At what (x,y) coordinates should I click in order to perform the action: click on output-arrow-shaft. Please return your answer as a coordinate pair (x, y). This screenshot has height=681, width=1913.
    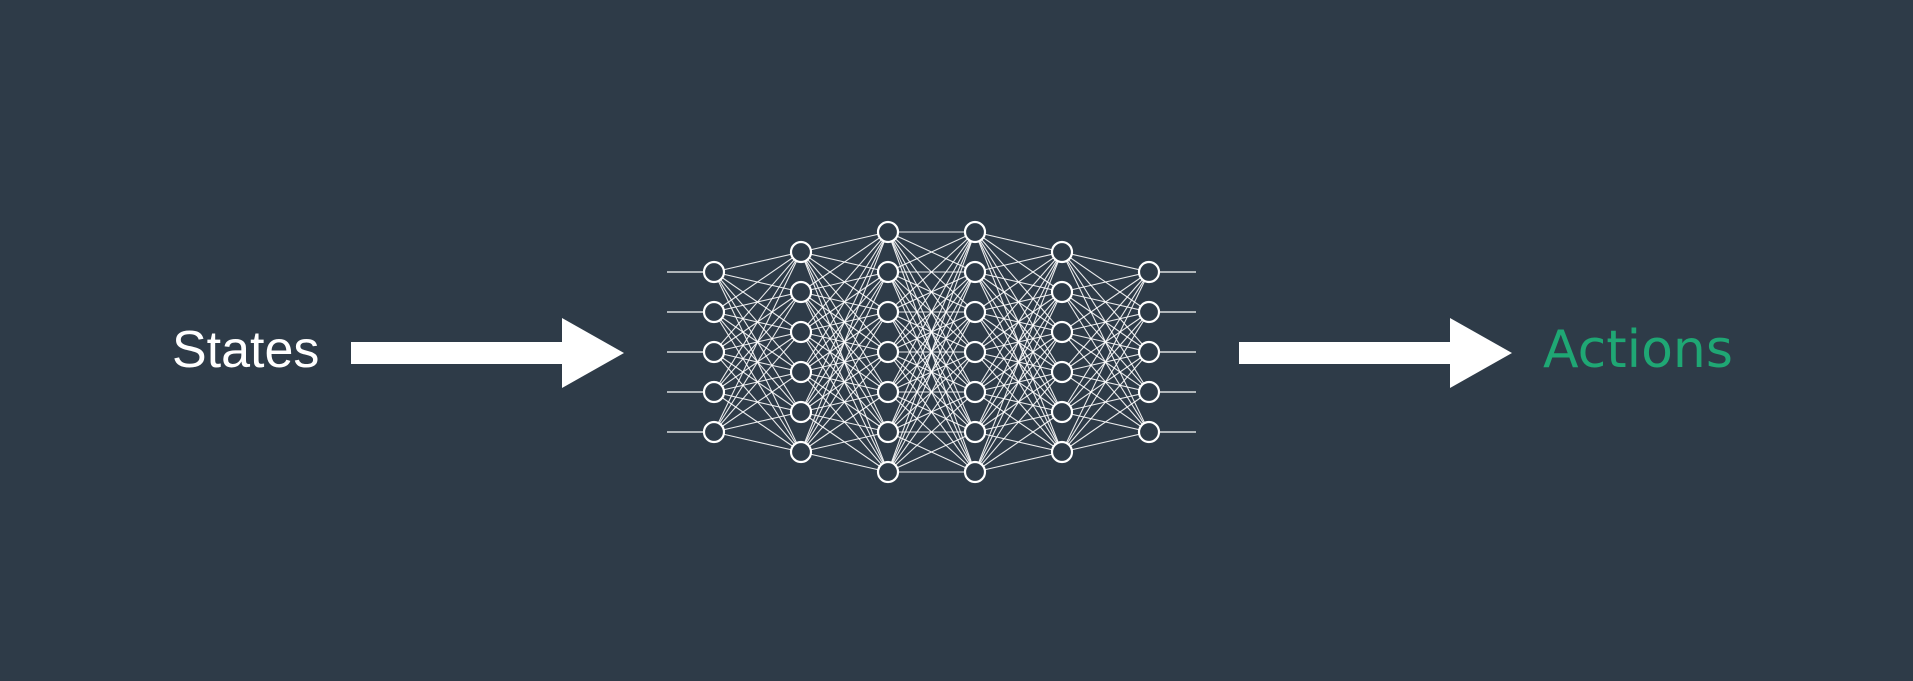
    Looking at the image, I should click on (1346, 353).